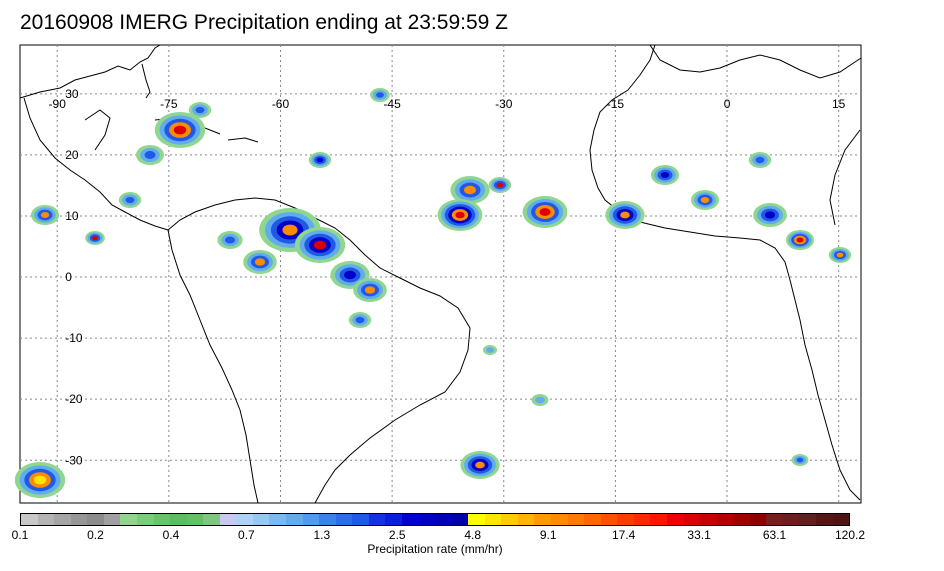 This screenshot has height=571, width=944. Describe the element at coordinates (243, 140) in the screenshot. I see `coastline-hispaniola` at that location.